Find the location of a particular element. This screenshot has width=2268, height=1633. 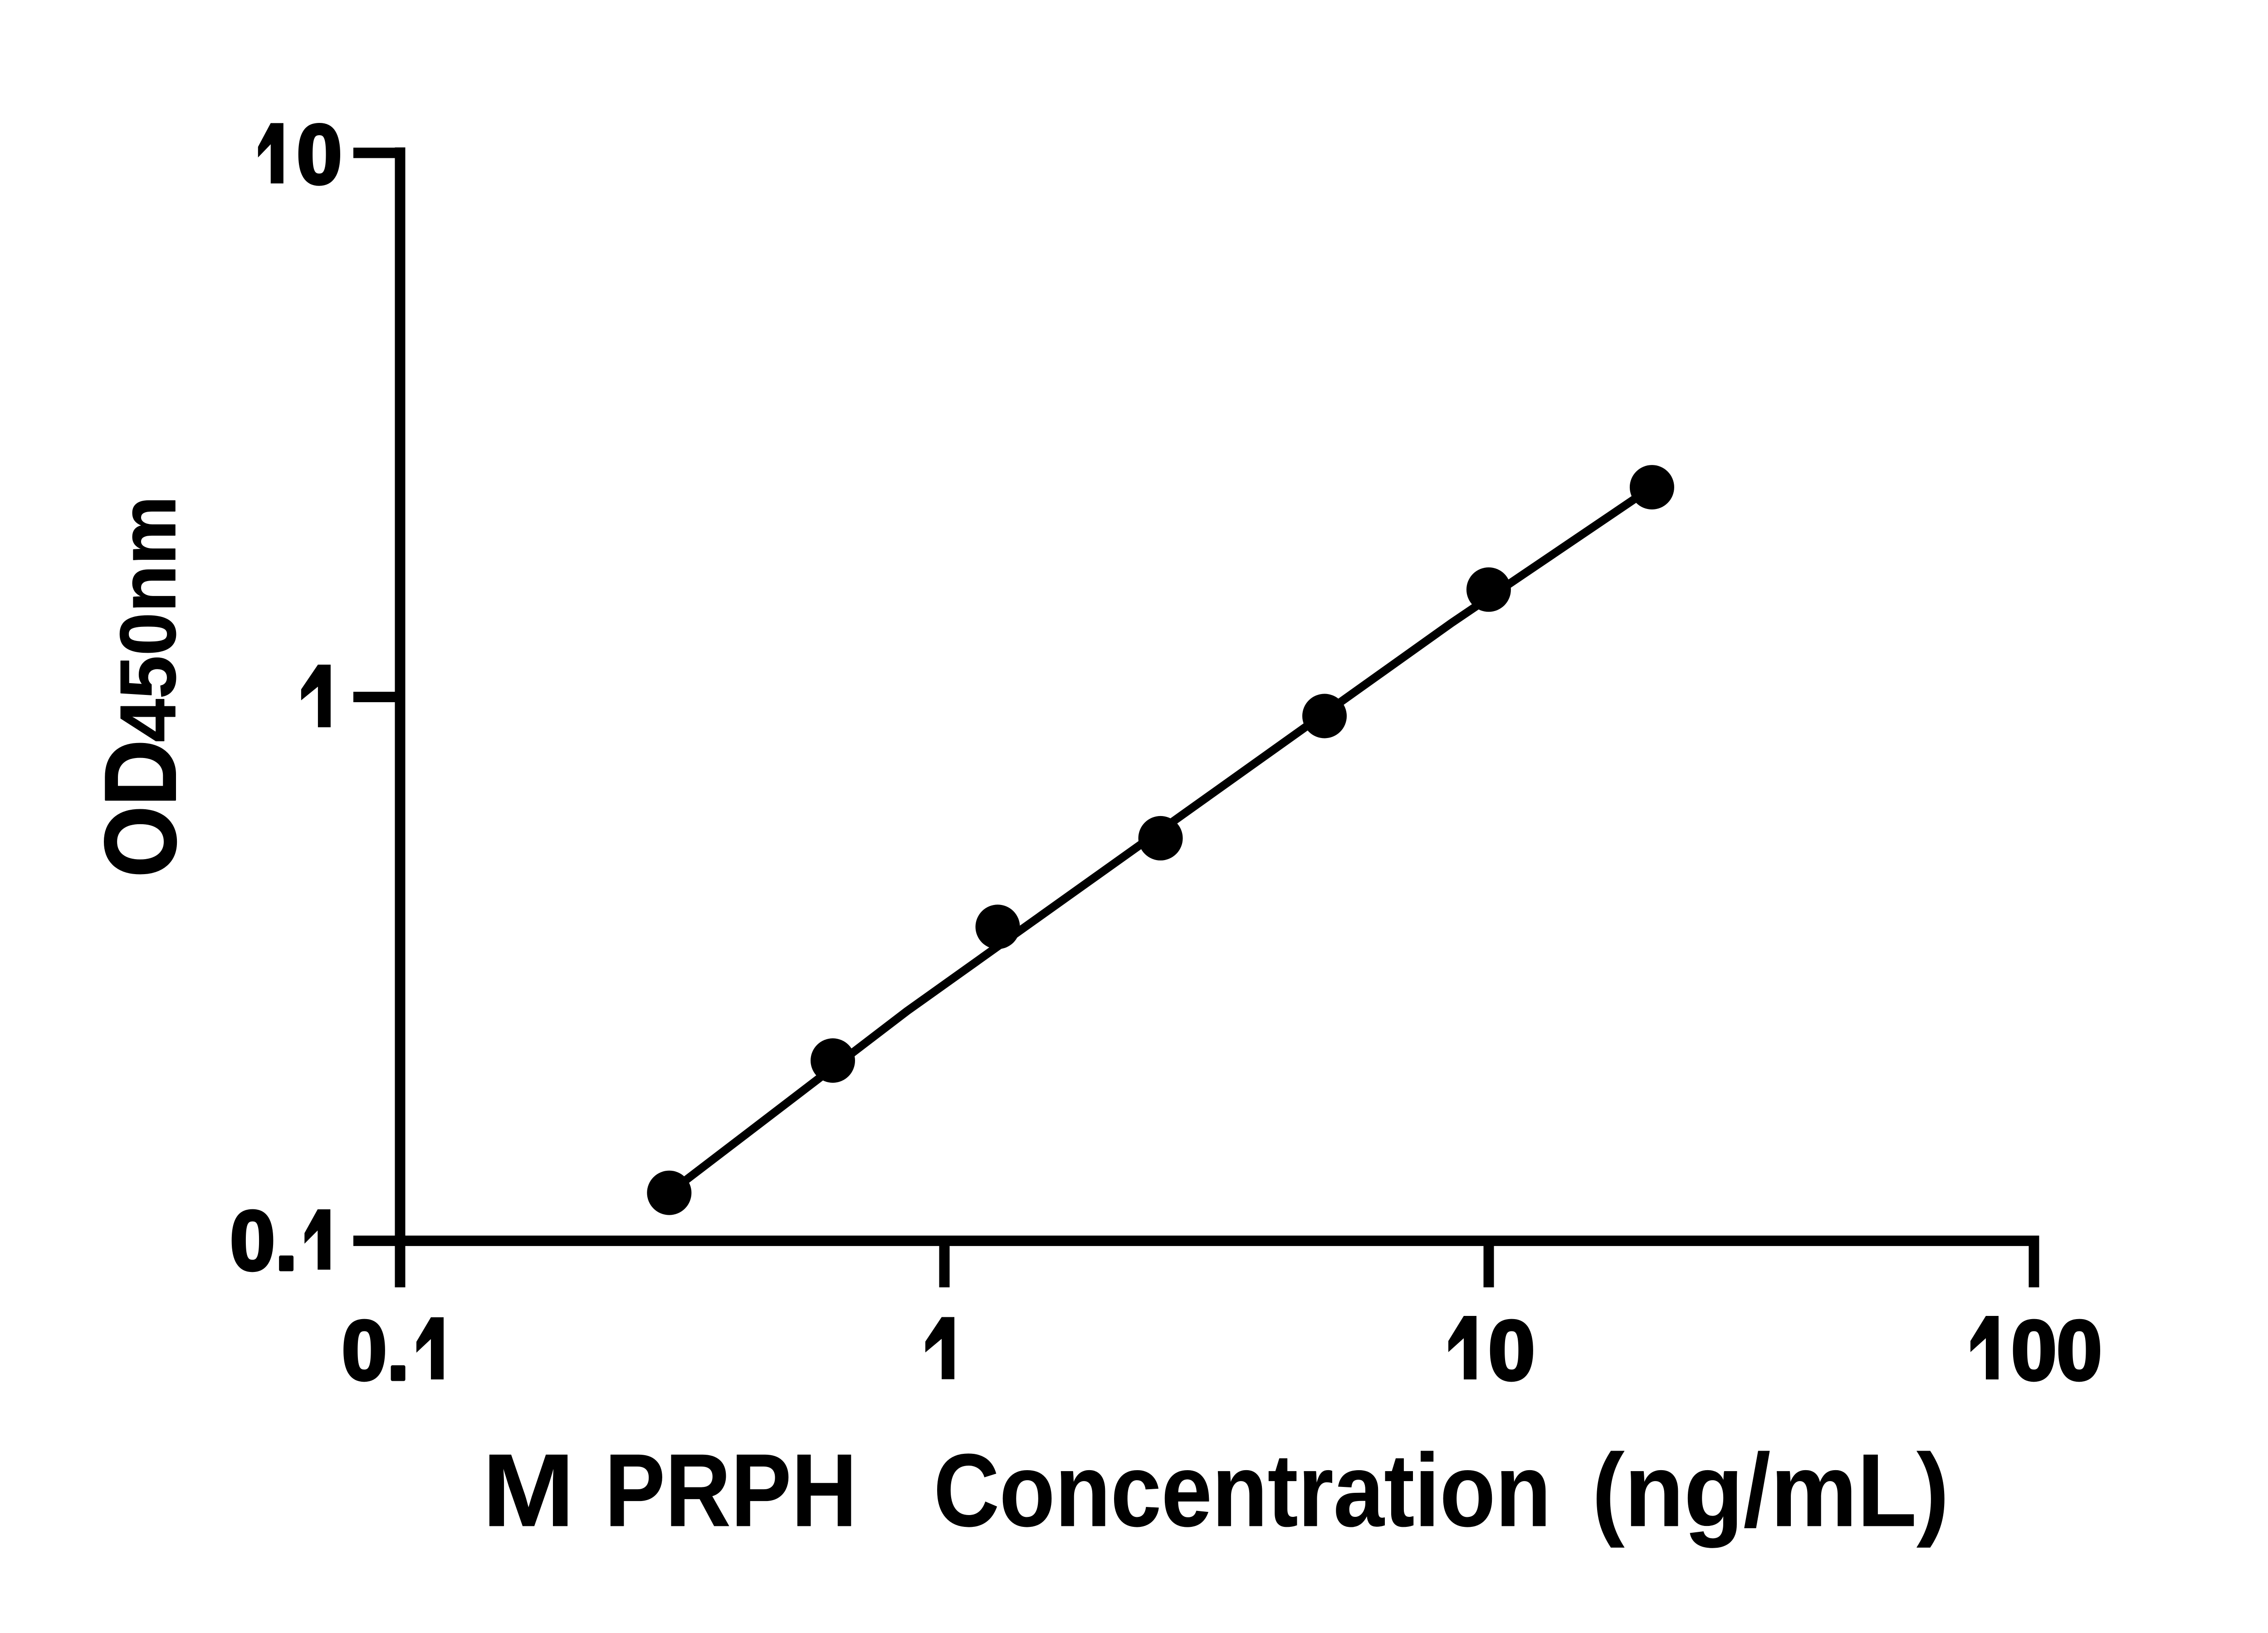

svg-text: (ng/mL) is located at coordinates (1771, 1490).